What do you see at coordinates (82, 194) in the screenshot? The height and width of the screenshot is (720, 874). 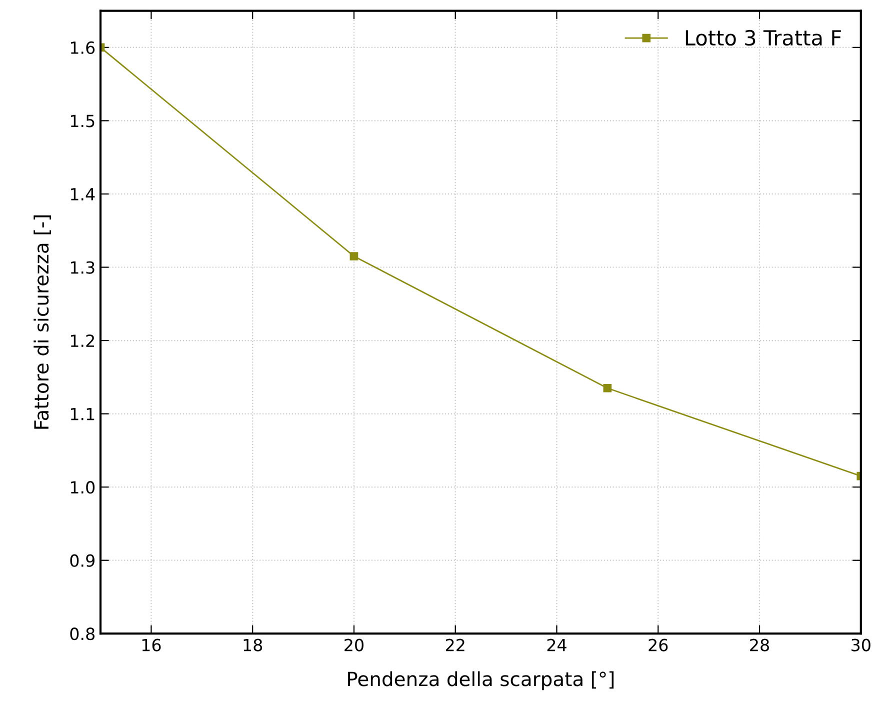 I see `y-tick-label: 1.4` at bounding box center [82, 194].